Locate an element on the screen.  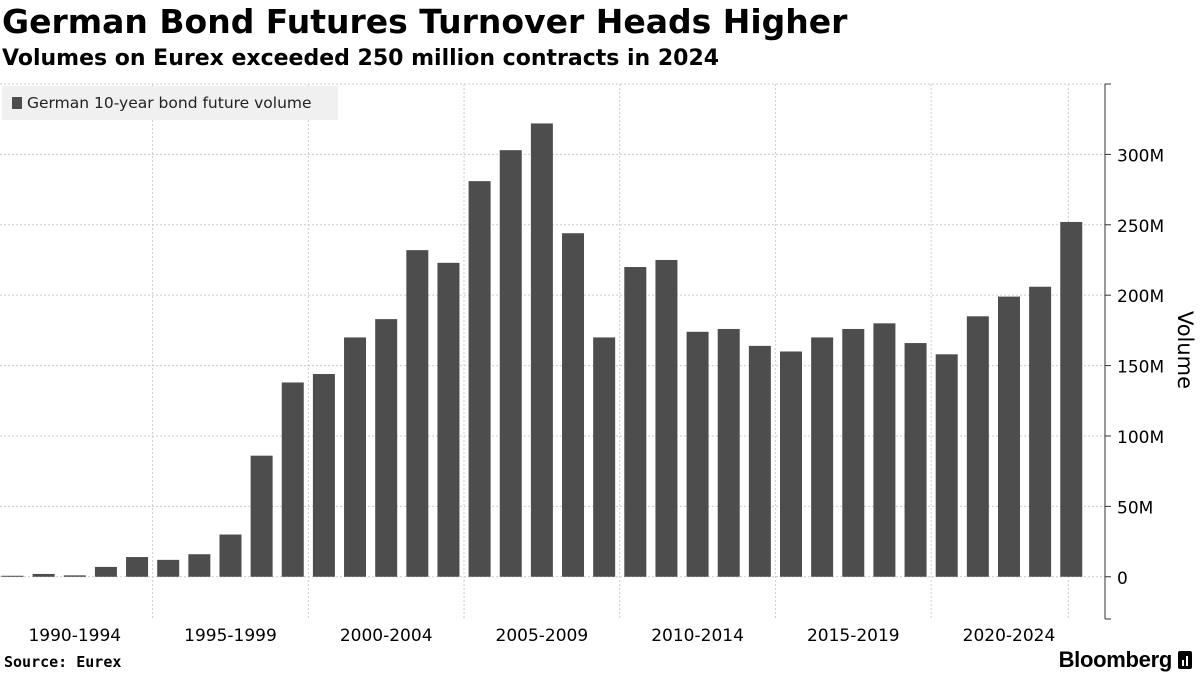
bar-2019 is located at coordinates (915, 460).